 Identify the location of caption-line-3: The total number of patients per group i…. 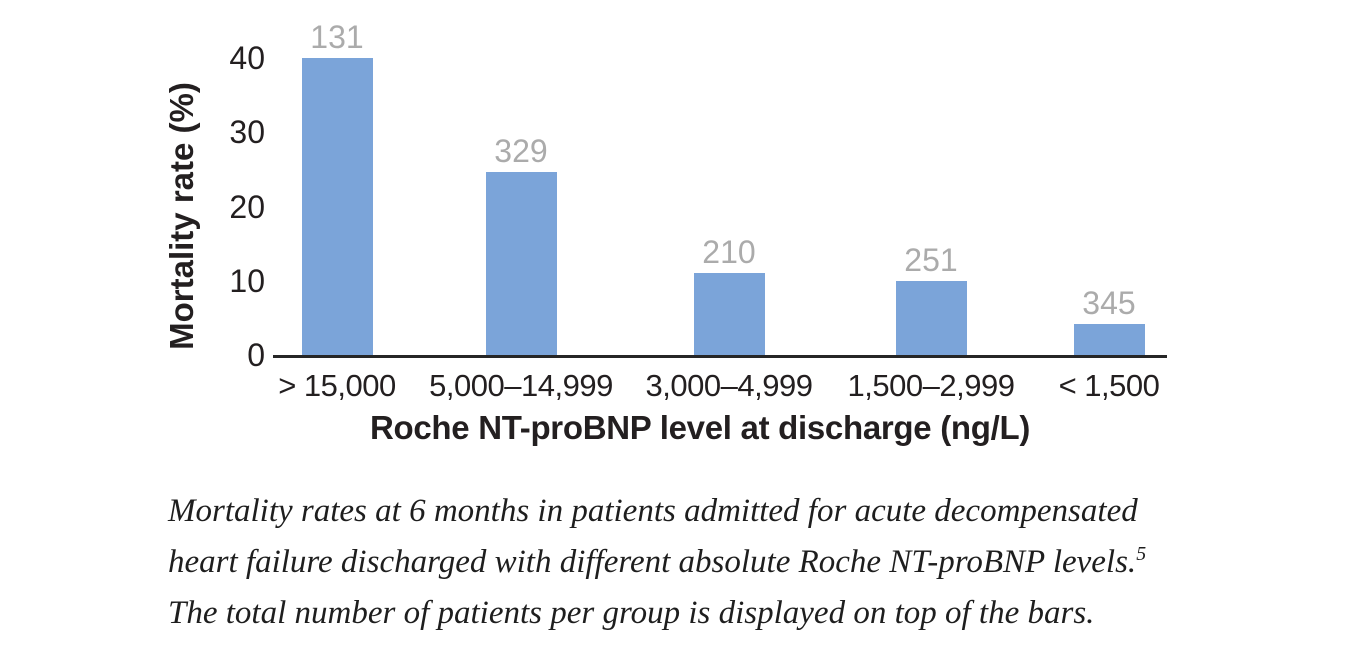
(631, 613).